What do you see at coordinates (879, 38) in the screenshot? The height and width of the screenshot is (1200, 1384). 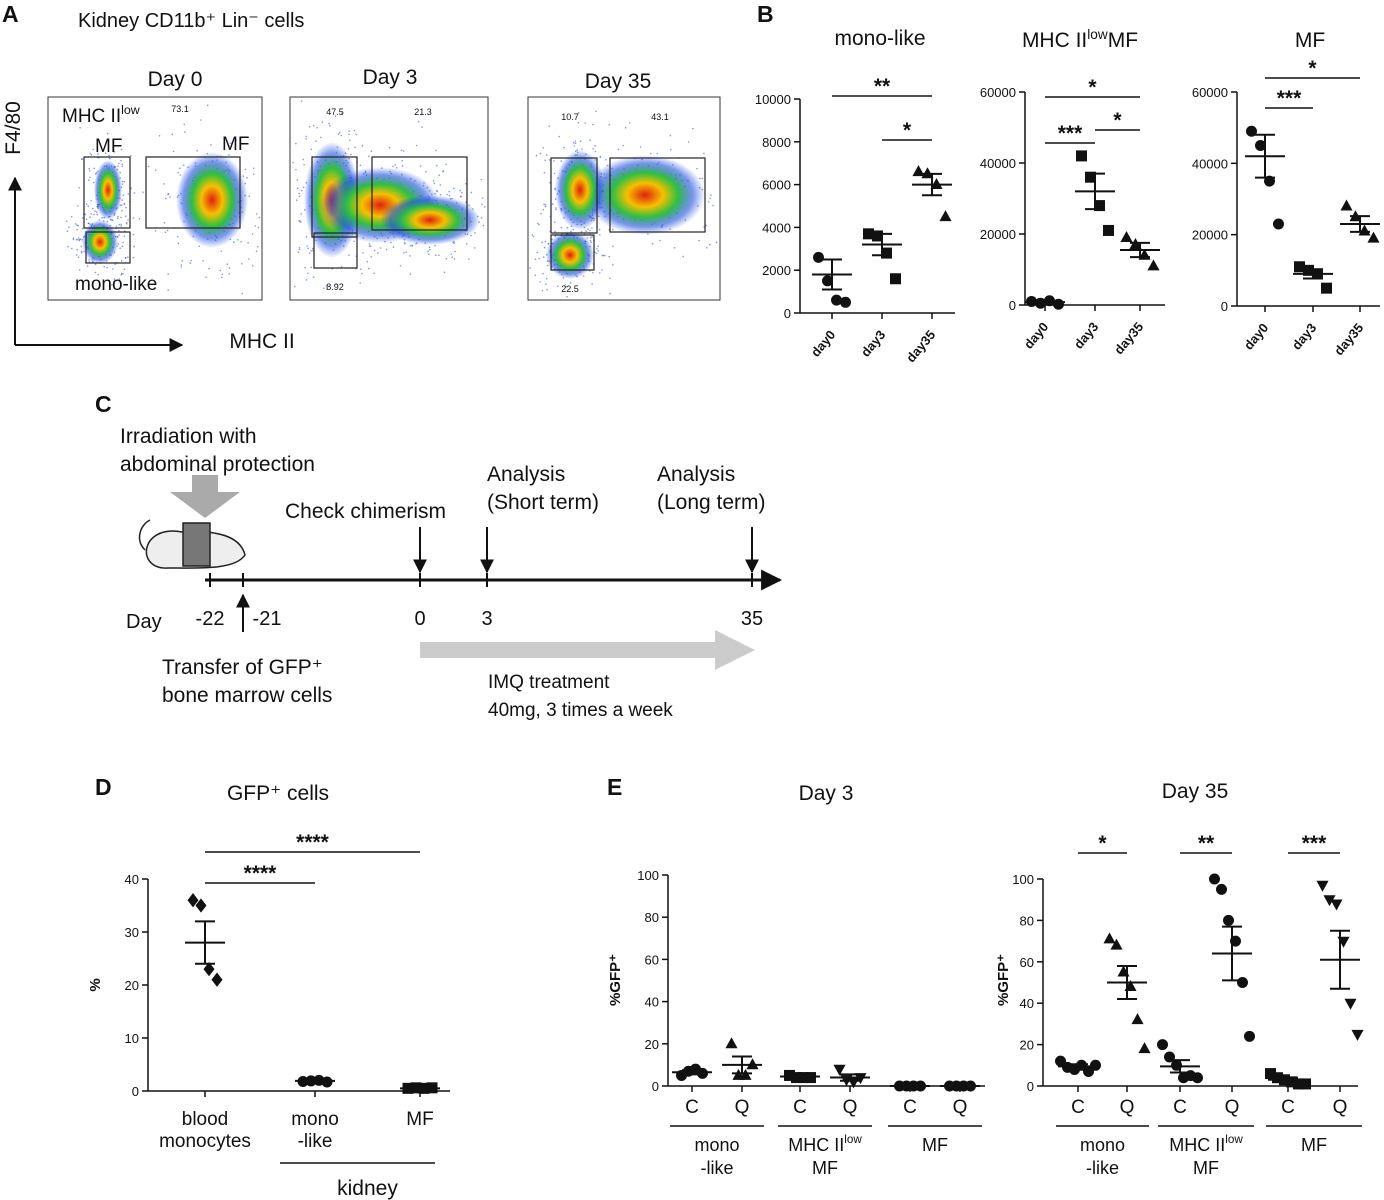 I see `chart-title: mono-like` at bounding box center [879, 38].